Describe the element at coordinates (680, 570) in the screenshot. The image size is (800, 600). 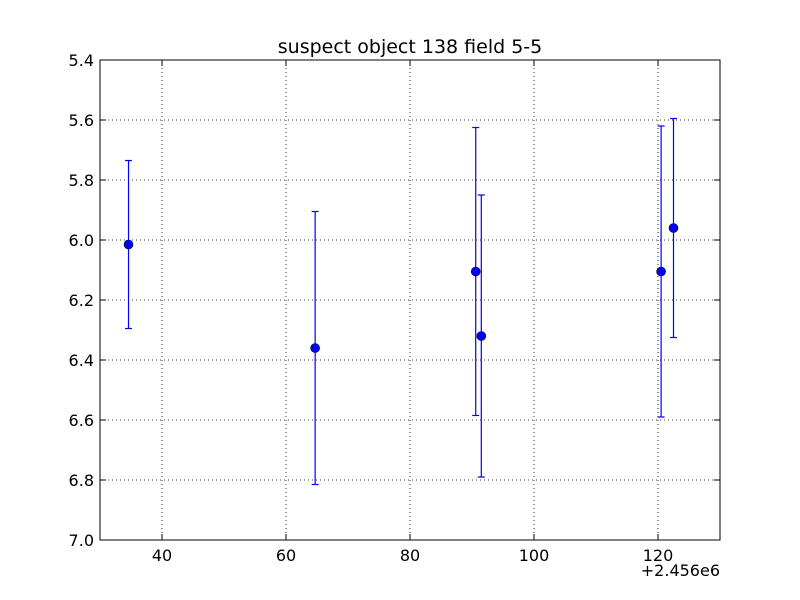
I see `x-axis-offset-label: +2.456e6` at that location.